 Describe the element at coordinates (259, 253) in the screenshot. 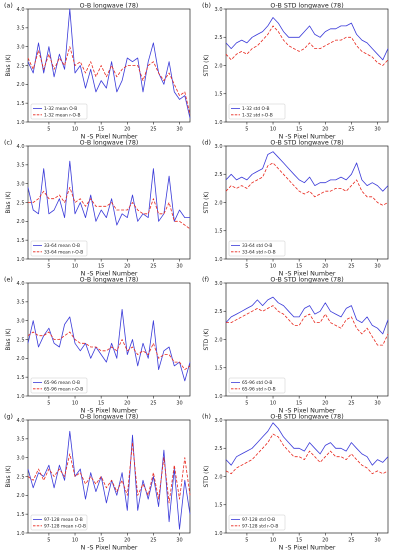

I see `legend-label: 33-64 std r-O-B` at that location.